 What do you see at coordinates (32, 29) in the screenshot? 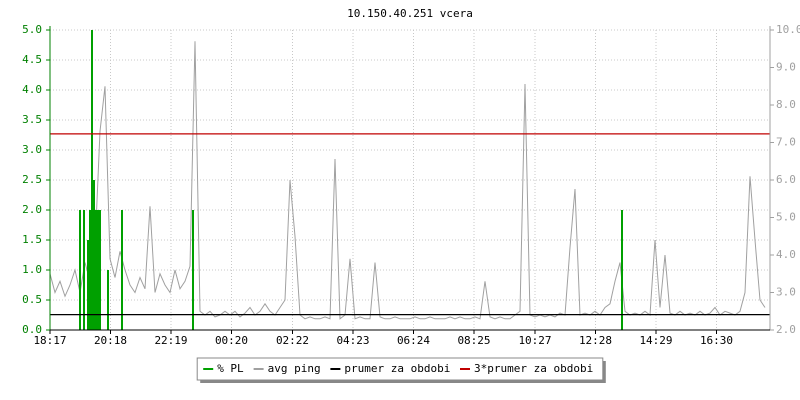
I see `y-tick-label: 5.0` at bounding box center [32, 29].